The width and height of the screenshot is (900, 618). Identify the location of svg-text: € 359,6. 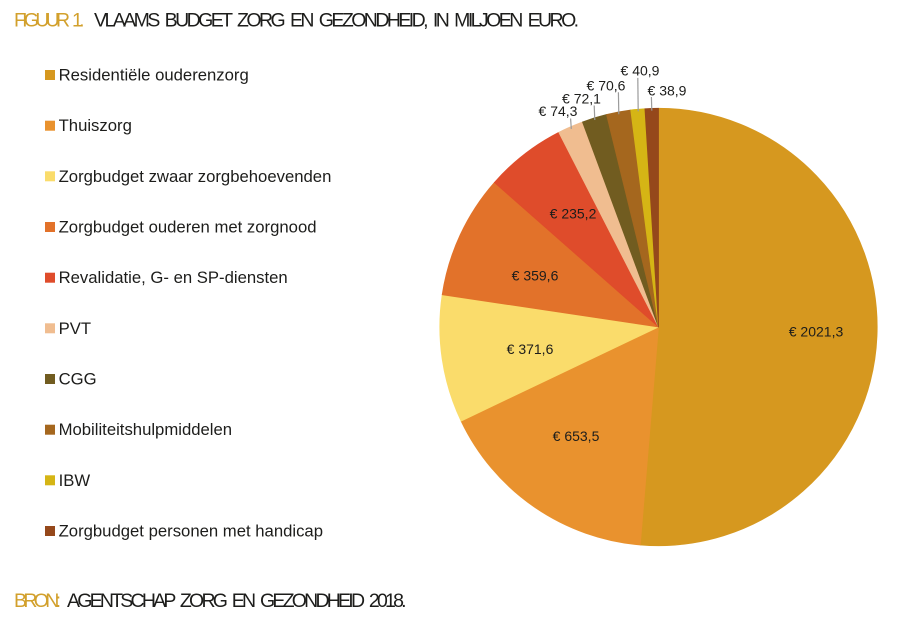
(535, 275).